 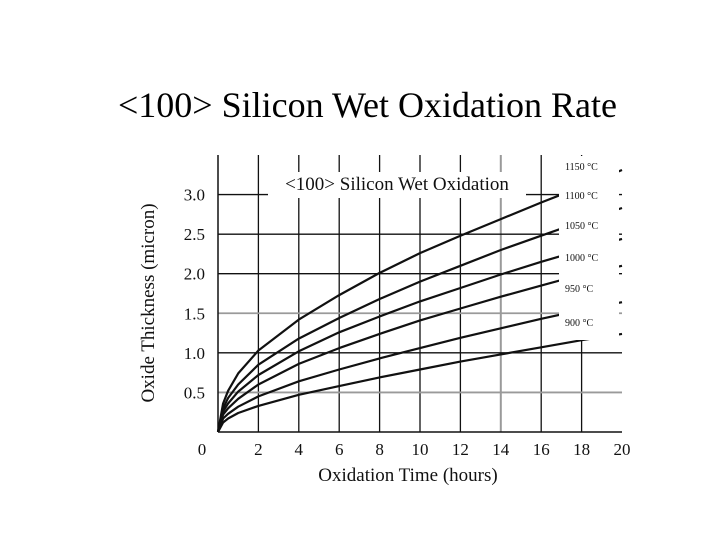 I want to click on y-tick-label-1: 1.0, so click(x=194, y=353).